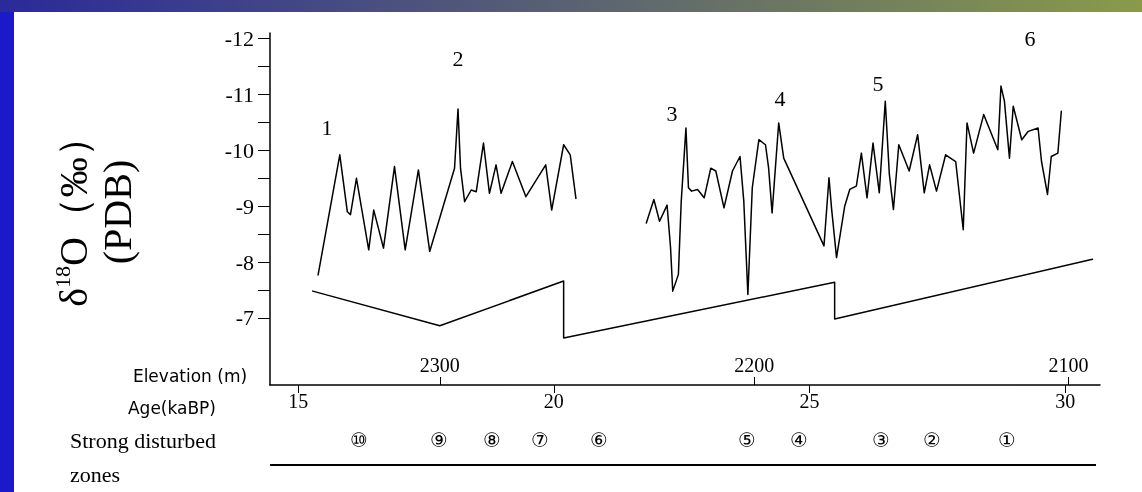 This screenshot has width=1142, height=492. What do you see at coordinates (244, 206) in the screenshot?
I see `y-tick-label: -9` at bounding box center [244, 206].